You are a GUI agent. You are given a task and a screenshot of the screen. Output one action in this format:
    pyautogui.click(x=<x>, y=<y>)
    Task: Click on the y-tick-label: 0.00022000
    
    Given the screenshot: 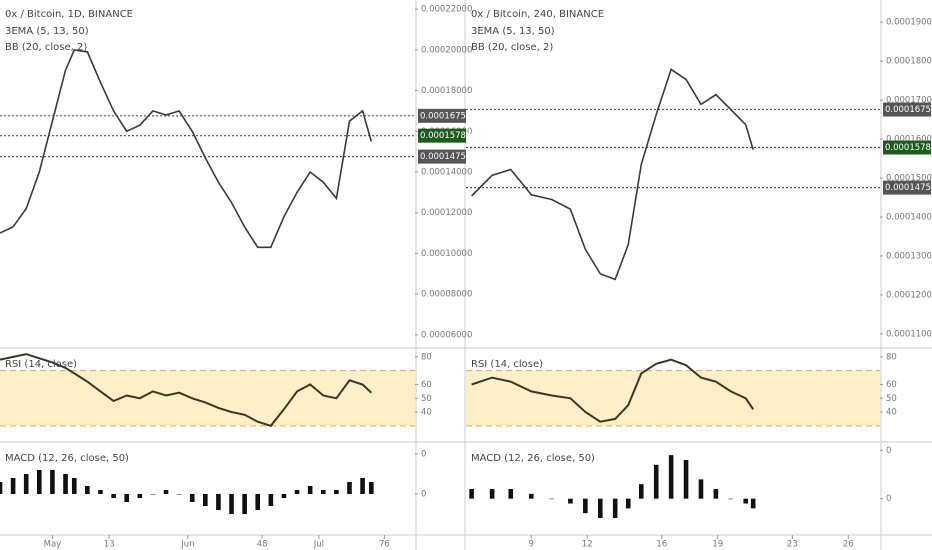 What is the action you would take?
    pyautogui.click(x=446, y=10)
    